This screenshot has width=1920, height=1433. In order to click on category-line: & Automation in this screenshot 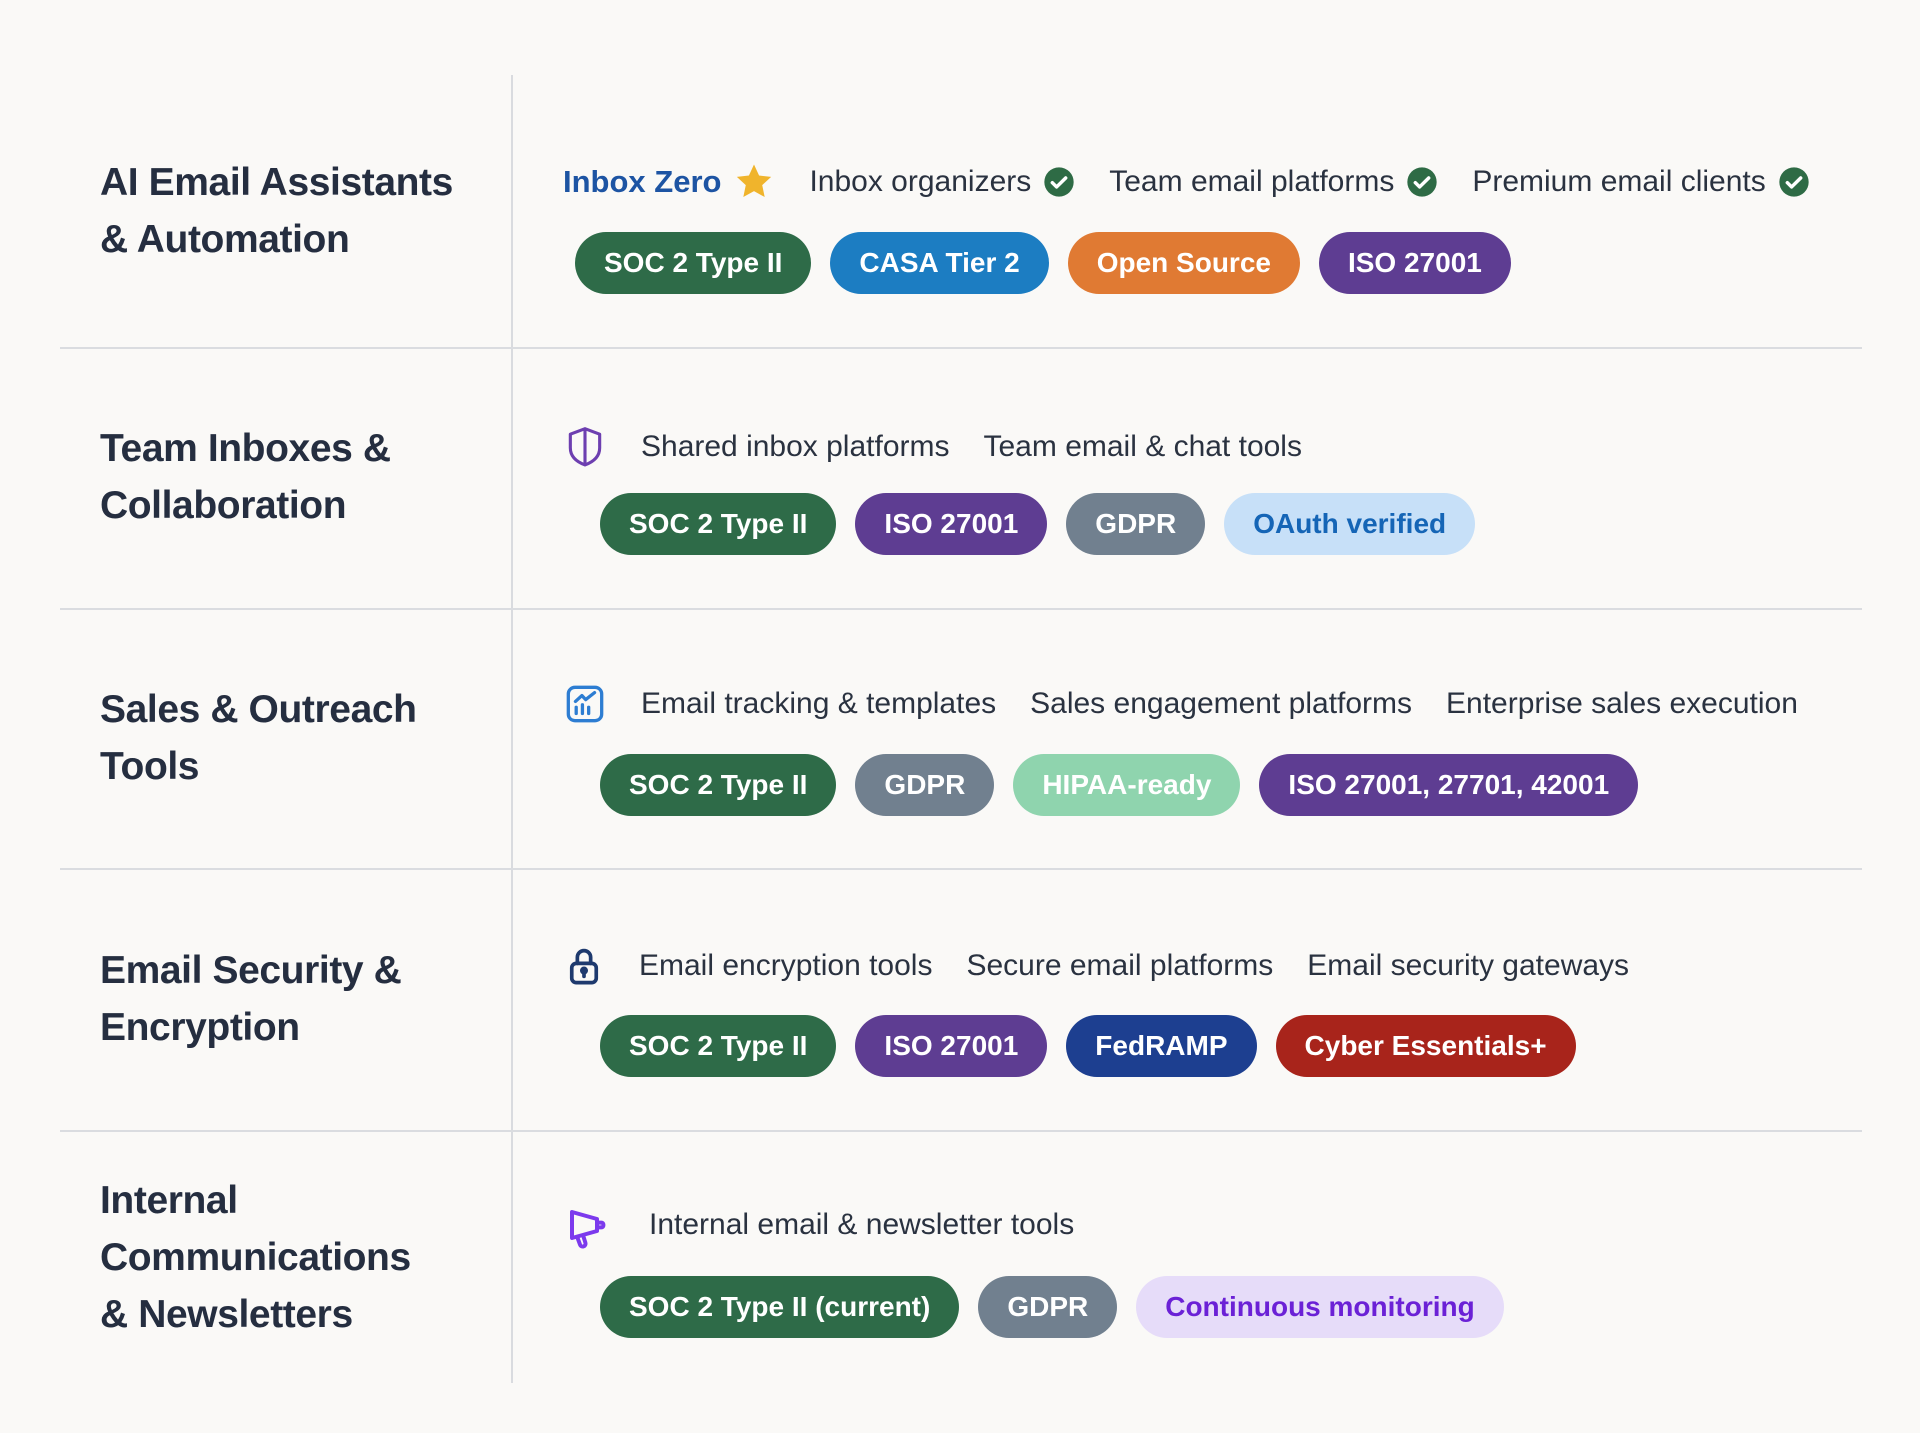, I will do `click(225, 239)`.